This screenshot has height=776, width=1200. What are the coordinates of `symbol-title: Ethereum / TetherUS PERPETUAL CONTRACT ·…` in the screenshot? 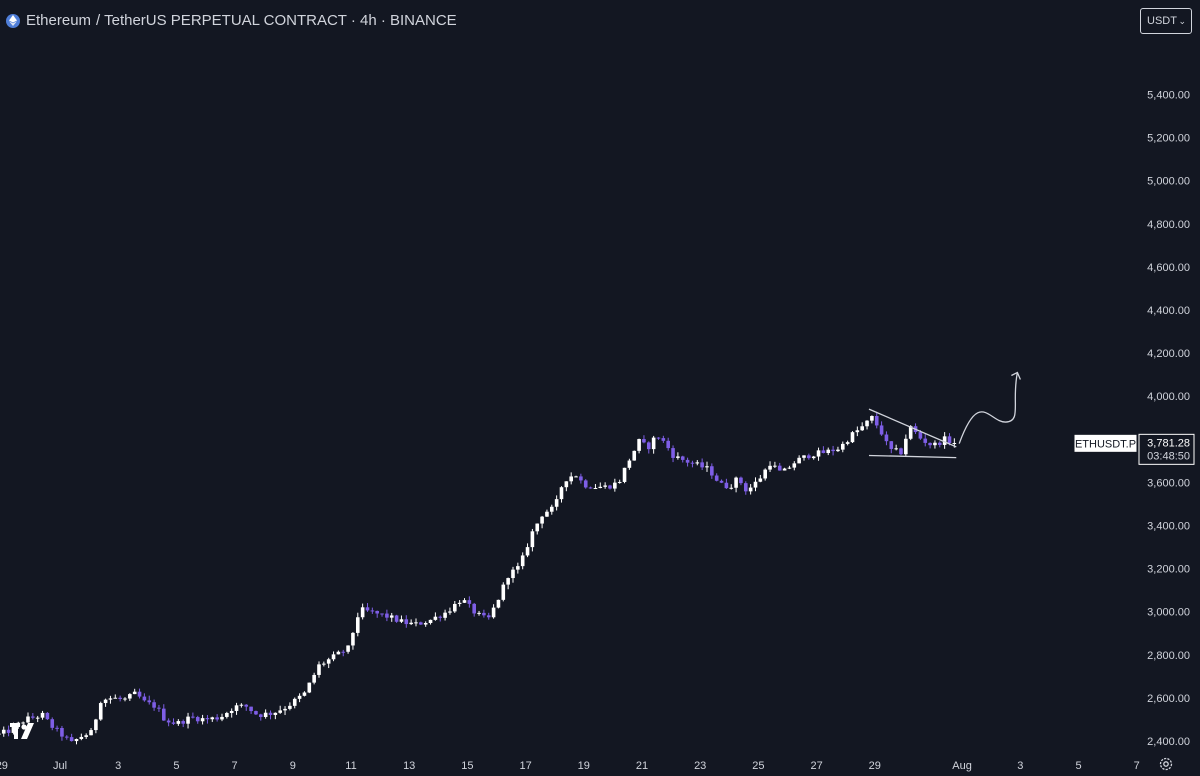 It's located at (231, 20).